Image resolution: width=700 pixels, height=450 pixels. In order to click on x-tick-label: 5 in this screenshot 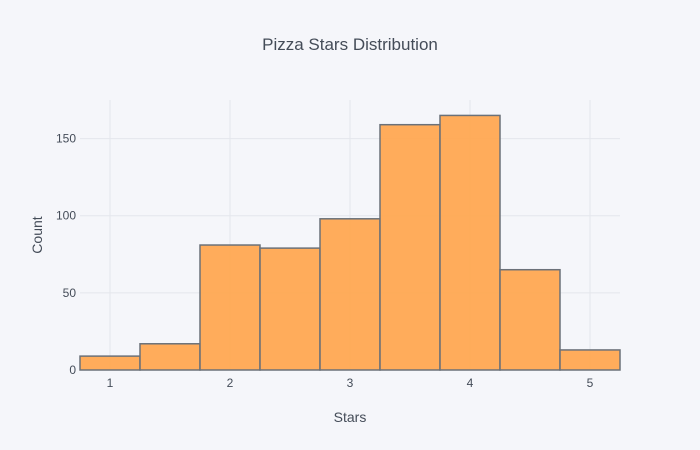, I will do `click(590, 383)`.